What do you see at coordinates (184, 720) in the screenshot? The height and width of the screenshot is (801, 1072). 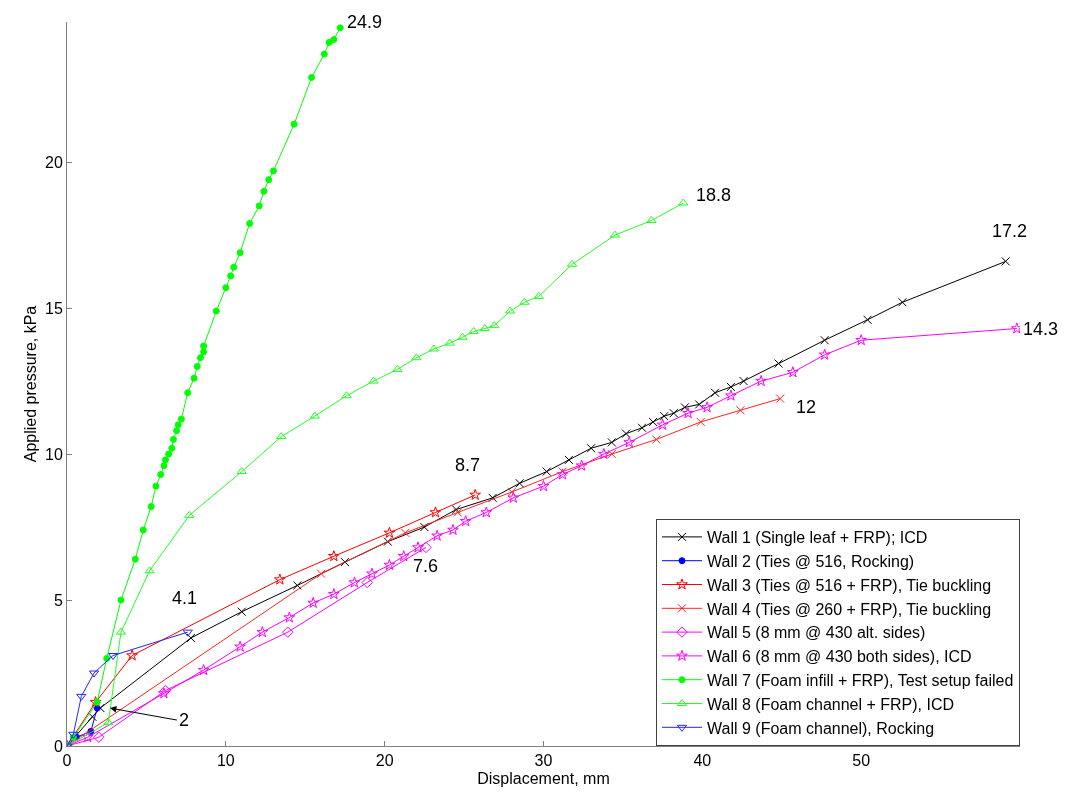 I see `annotation: 2` at bounding box center [184, 720].